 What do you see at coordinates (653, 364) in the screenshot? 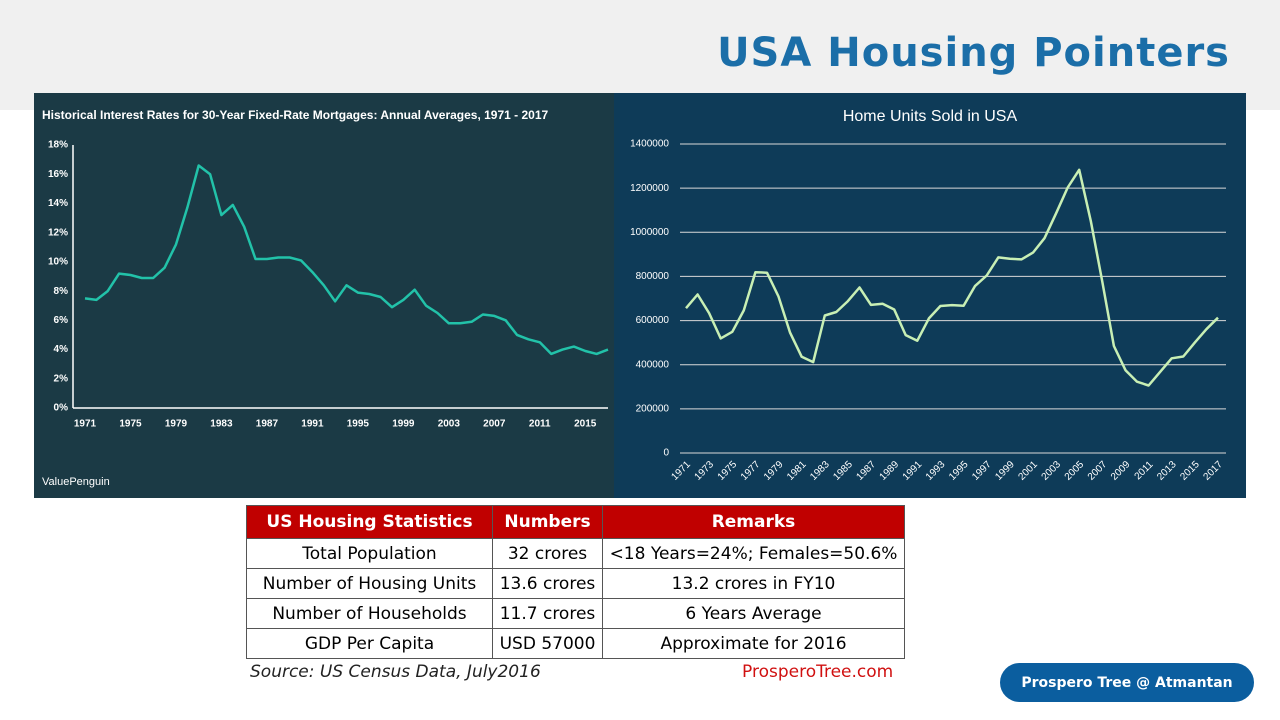
I see `y-tick-label: 400000` at bounding box center [653, 364].